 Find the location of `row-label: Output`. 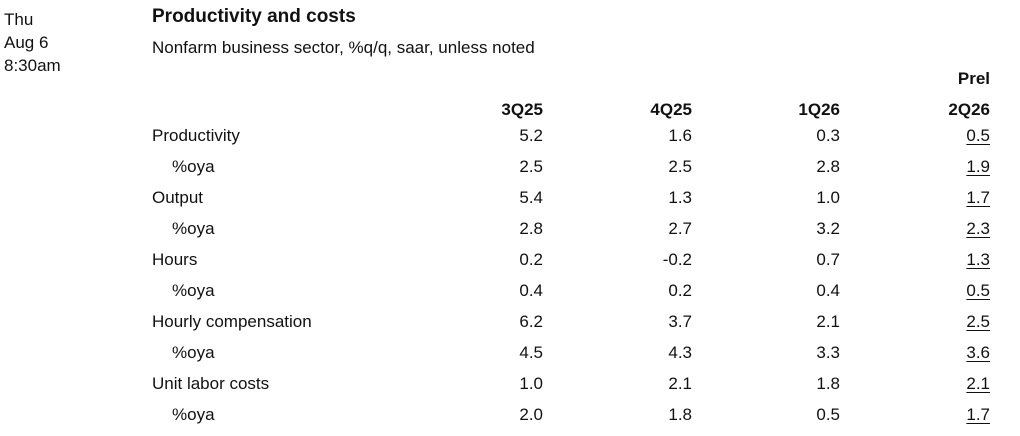

row-label: Output is located at coordinates (178, 197).